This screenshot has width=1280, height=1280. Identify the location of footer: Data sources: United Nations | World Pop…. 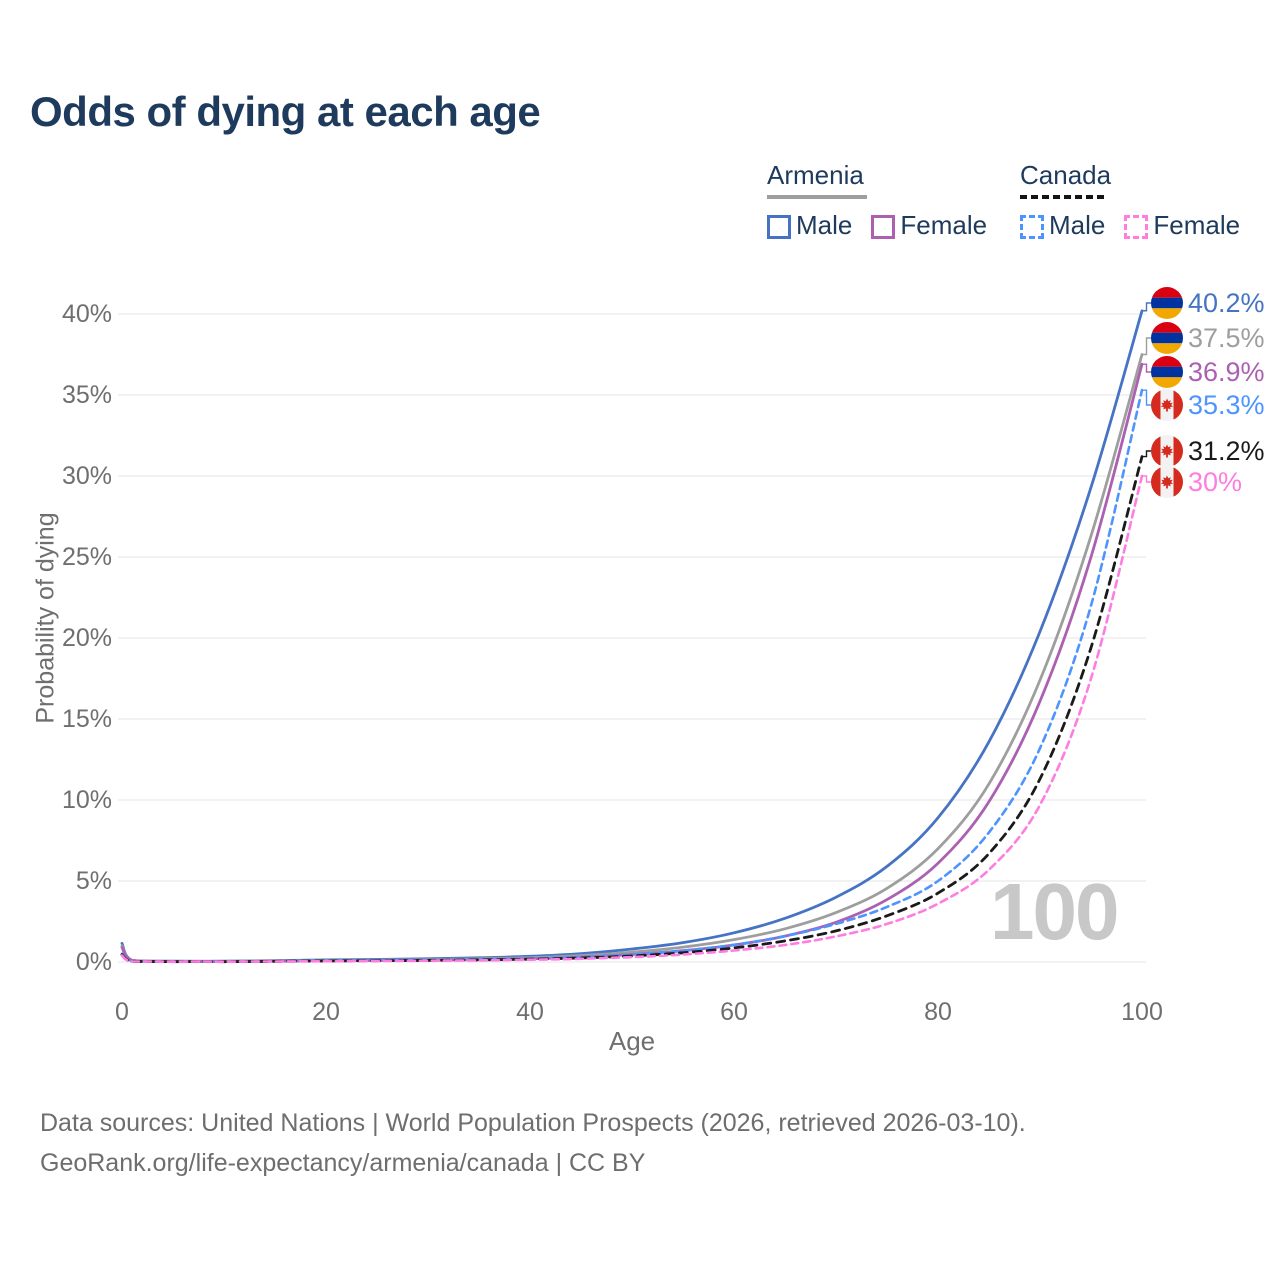
(533, 1143).